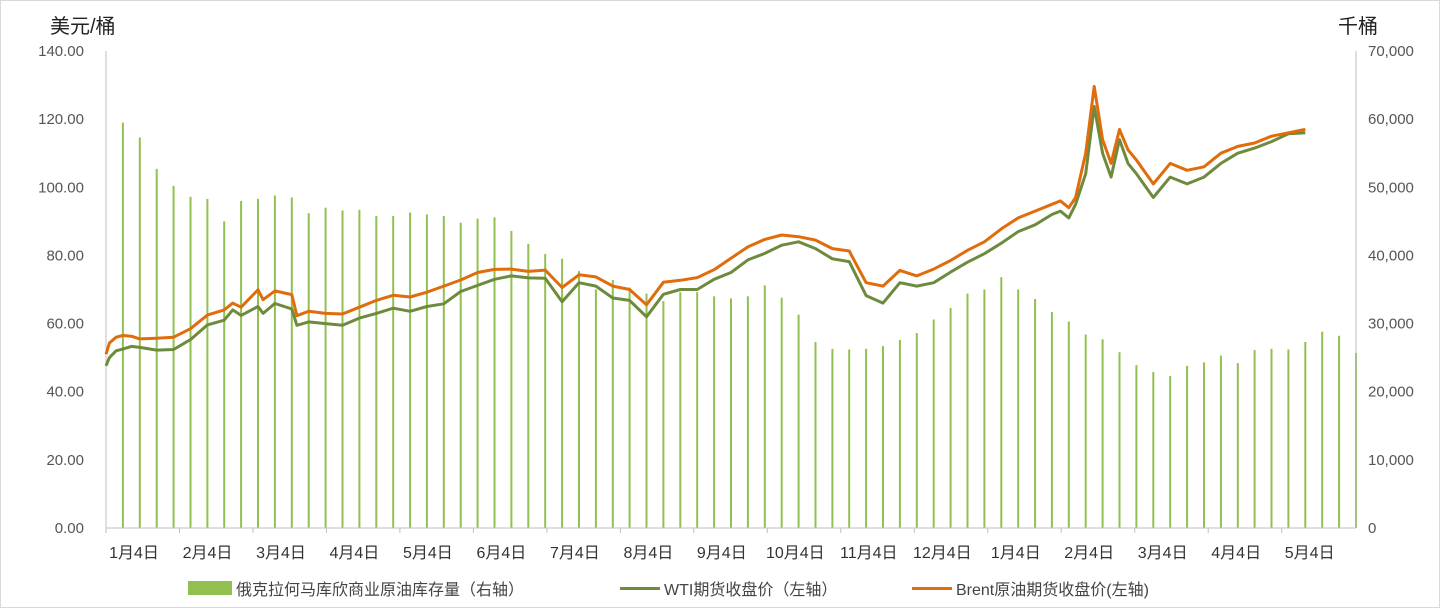 This screenshot has height=608, width=1440. What do you see at coordinates (722, 553) in the screenshot?
I see `x-tick-label: 9月4日` at bounding box center [722, 553].